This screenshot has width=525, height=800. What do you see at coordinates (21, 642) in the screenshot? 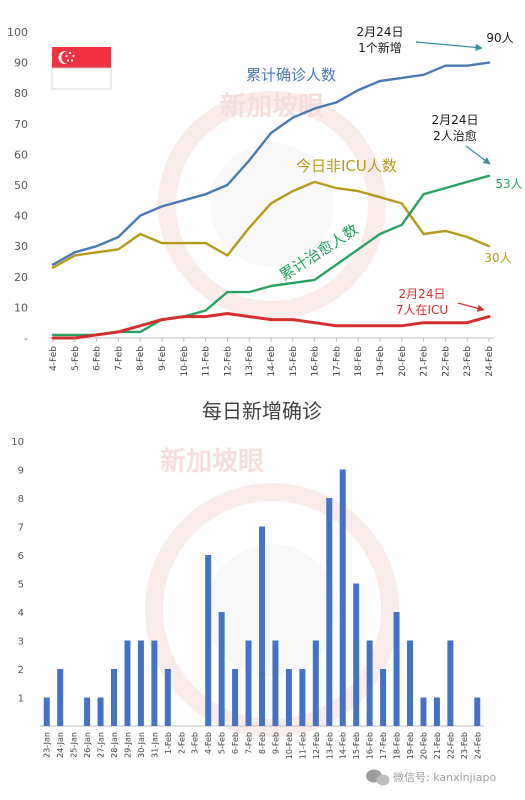
I see `y-tick-label: 3` at bounding box center [21, 642].